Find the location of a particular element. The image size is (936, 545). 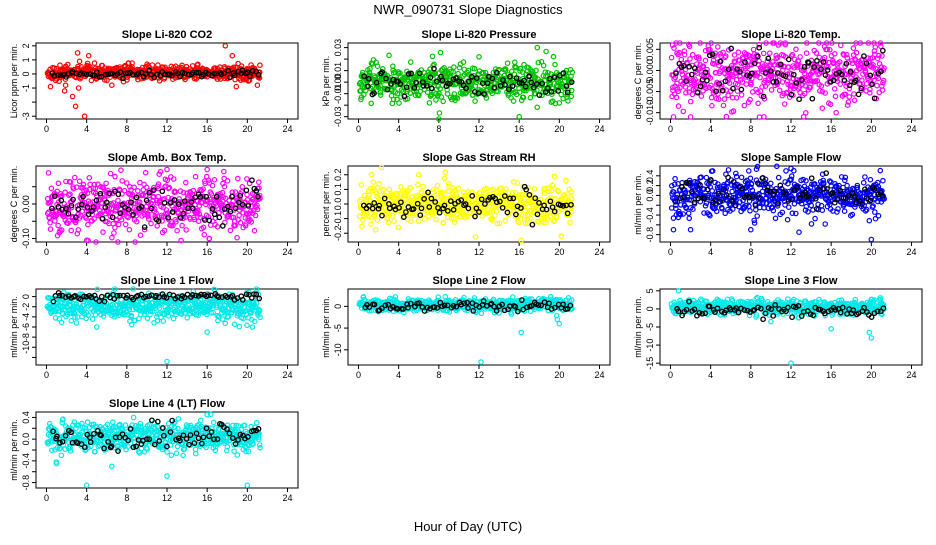

y-tick-label: -6 is located at coordinates (26, 327).